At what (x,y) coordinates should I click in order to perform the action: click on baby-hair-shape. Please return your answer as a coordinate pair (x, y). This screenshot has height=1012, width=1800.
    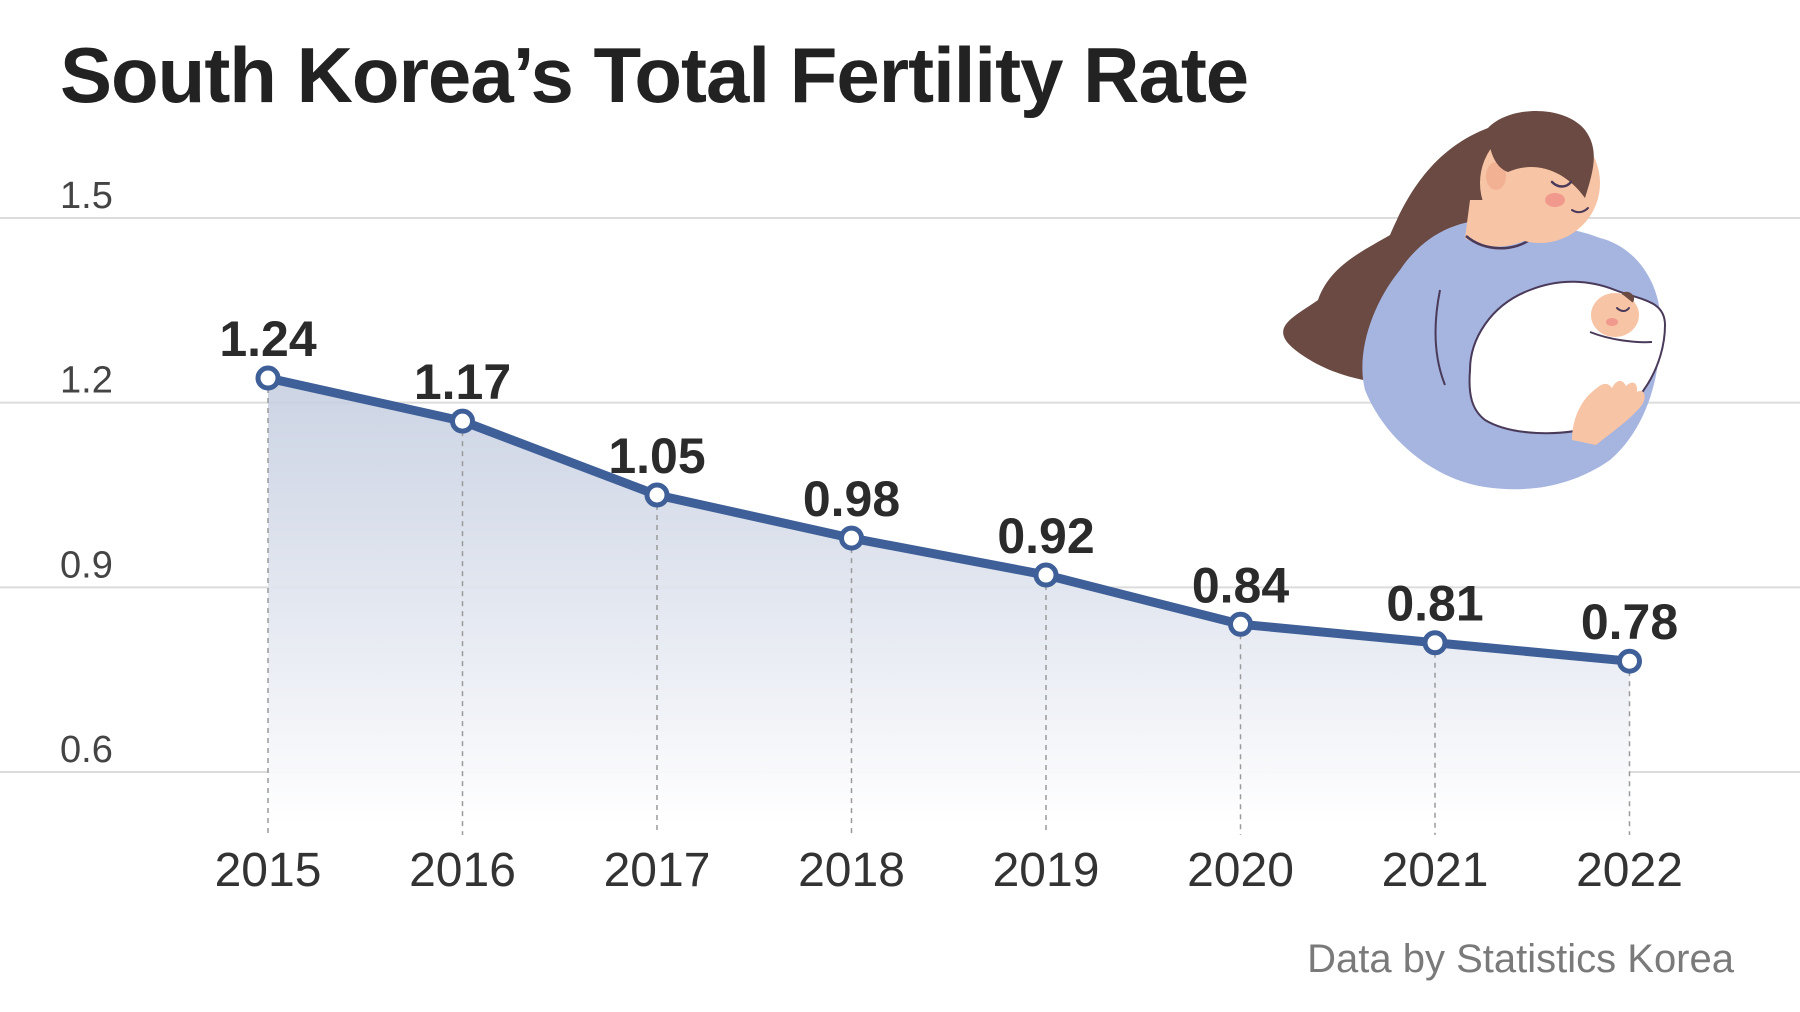
    Looking at the image, I should click on (1627, 297).